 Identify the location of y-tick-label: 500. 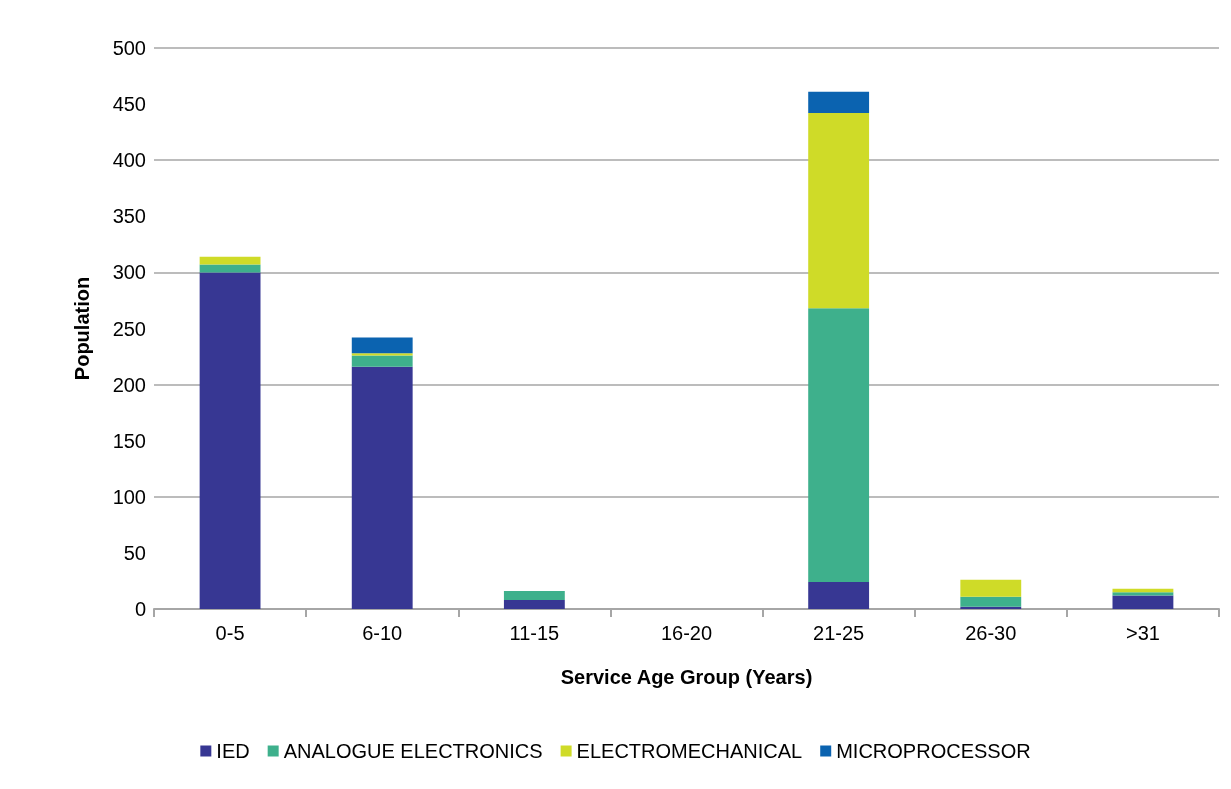
(129, 48).